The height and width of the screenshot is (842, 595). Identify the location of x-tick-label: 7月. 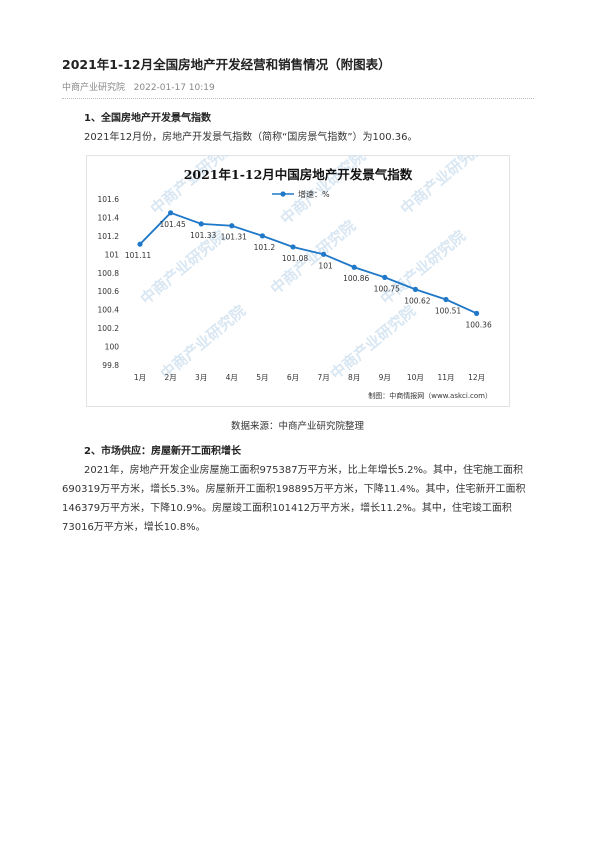
(323, 377).